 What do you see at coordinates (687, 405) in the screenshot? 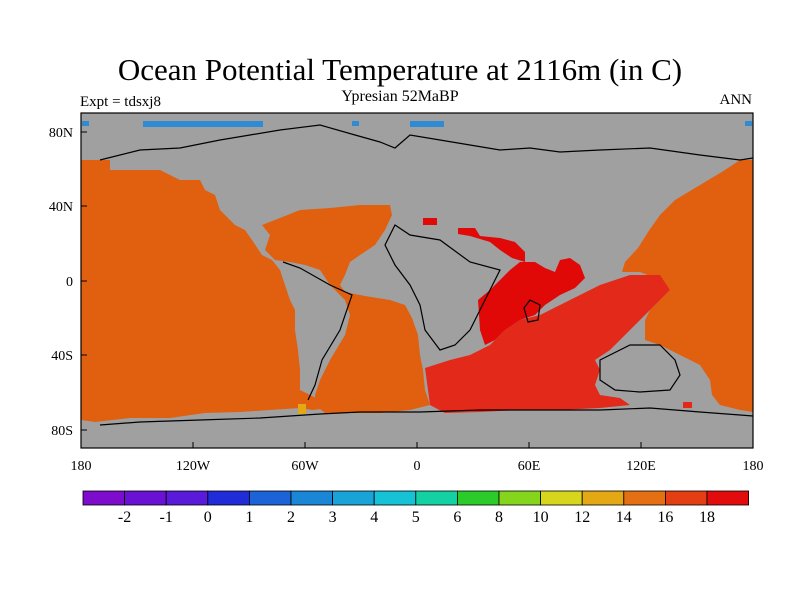
I see `ocean-small-patch` at bounding box center [687, 405].